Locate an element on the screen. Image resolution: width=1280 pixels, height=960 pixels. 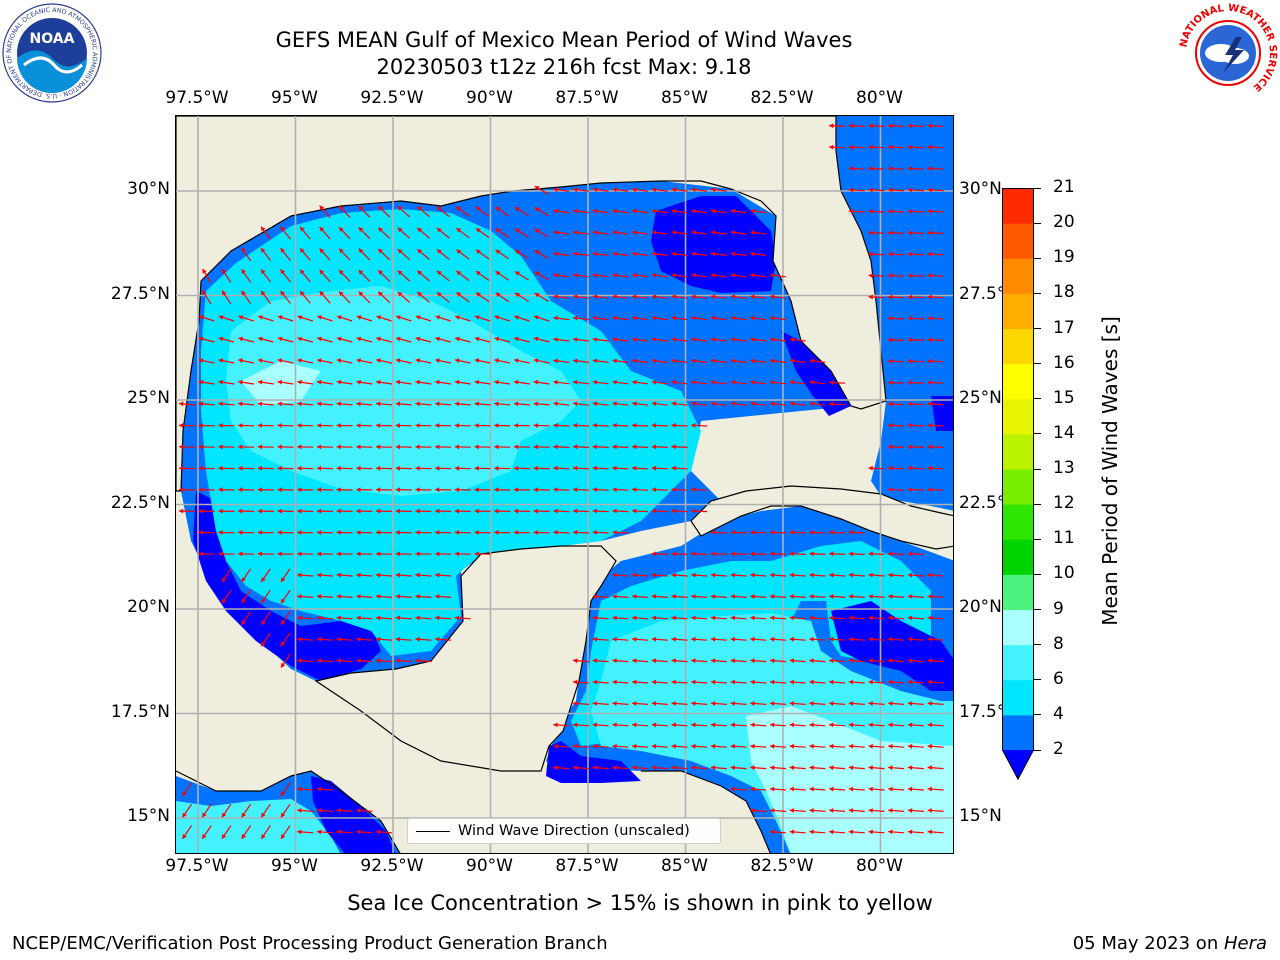
lat-label-right: 25°N is located at coordinates (980, 398).